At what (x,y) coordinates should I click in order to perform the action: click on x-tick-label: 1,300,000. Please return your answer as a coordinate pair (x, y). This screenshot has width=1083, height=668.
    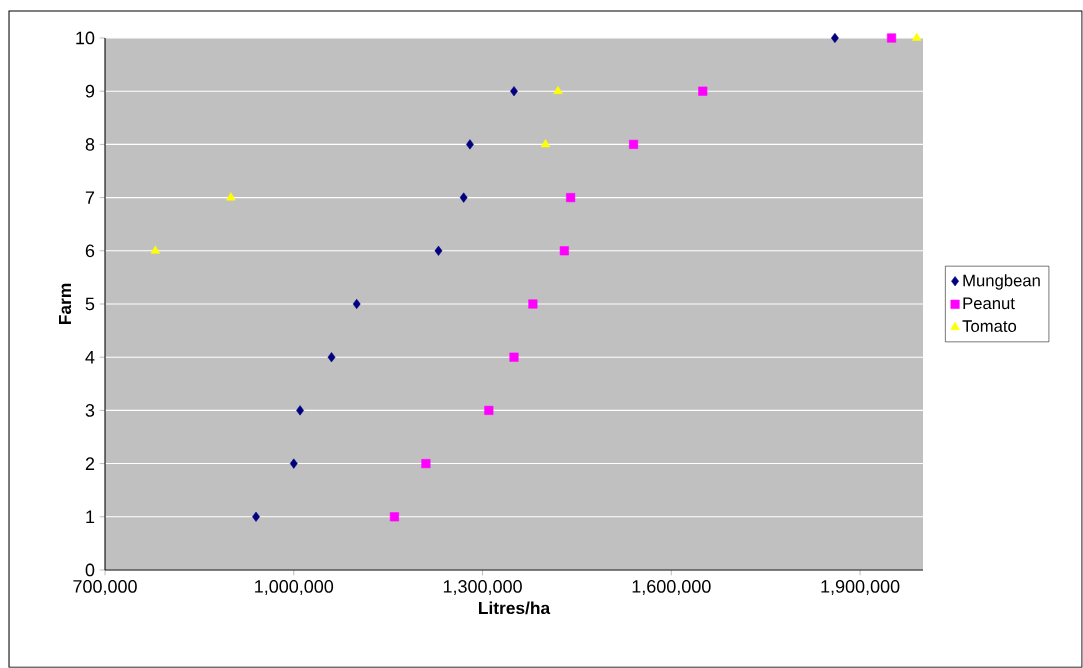
    Looking at the image, I should click on (482, 587).